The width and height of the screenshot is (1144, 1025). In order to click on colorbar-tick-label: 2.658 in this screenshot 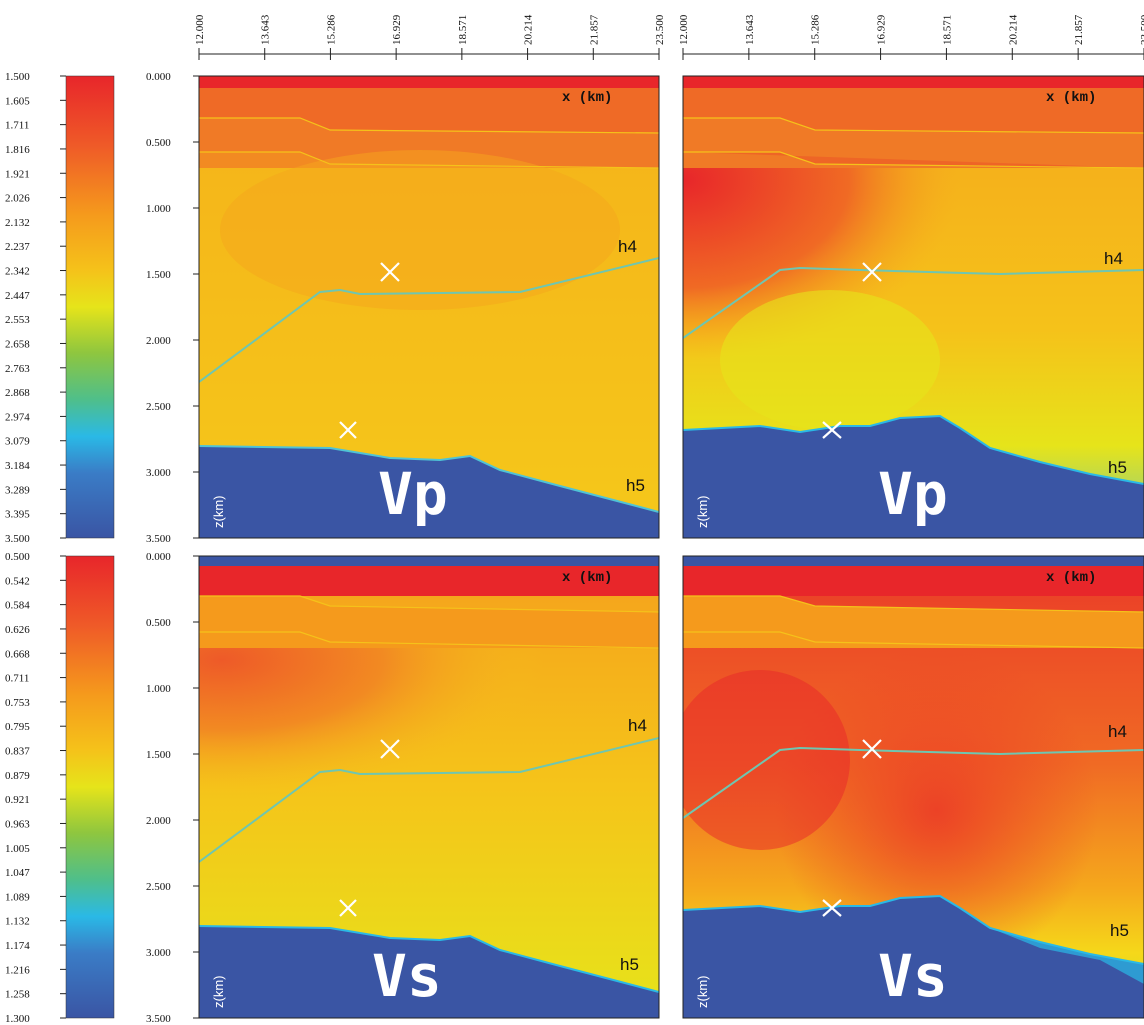, I will do `click(17, 344)`.